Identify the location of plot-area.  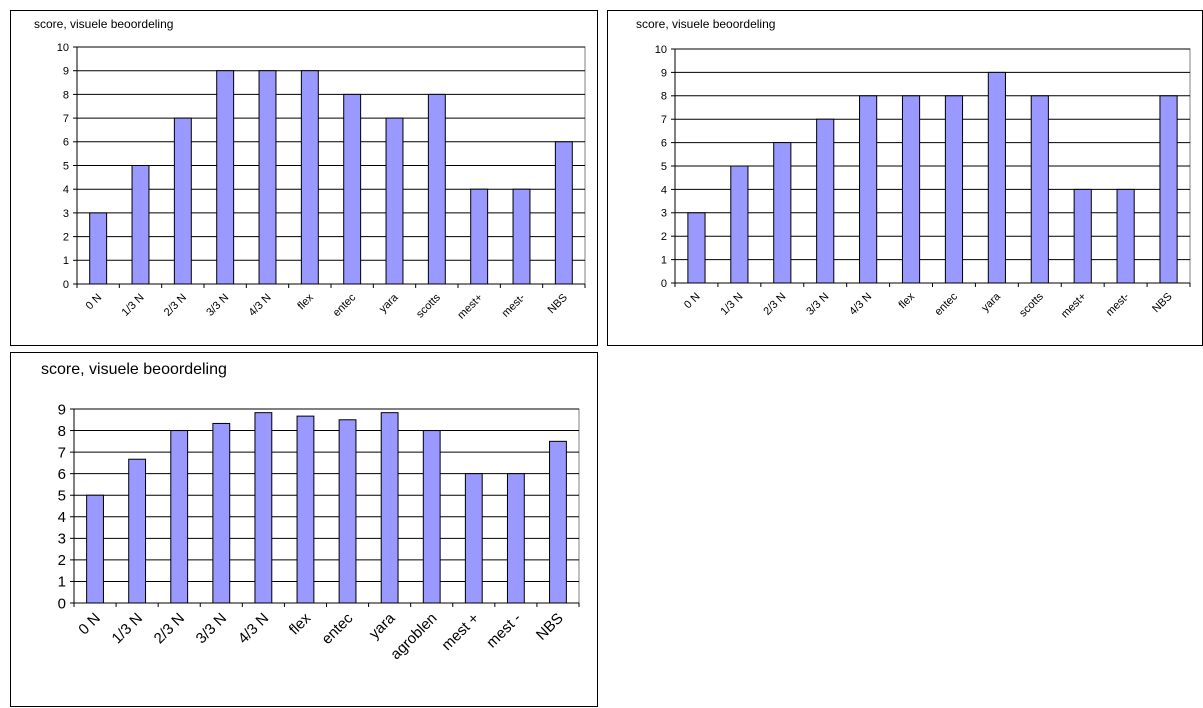
(326, 506).